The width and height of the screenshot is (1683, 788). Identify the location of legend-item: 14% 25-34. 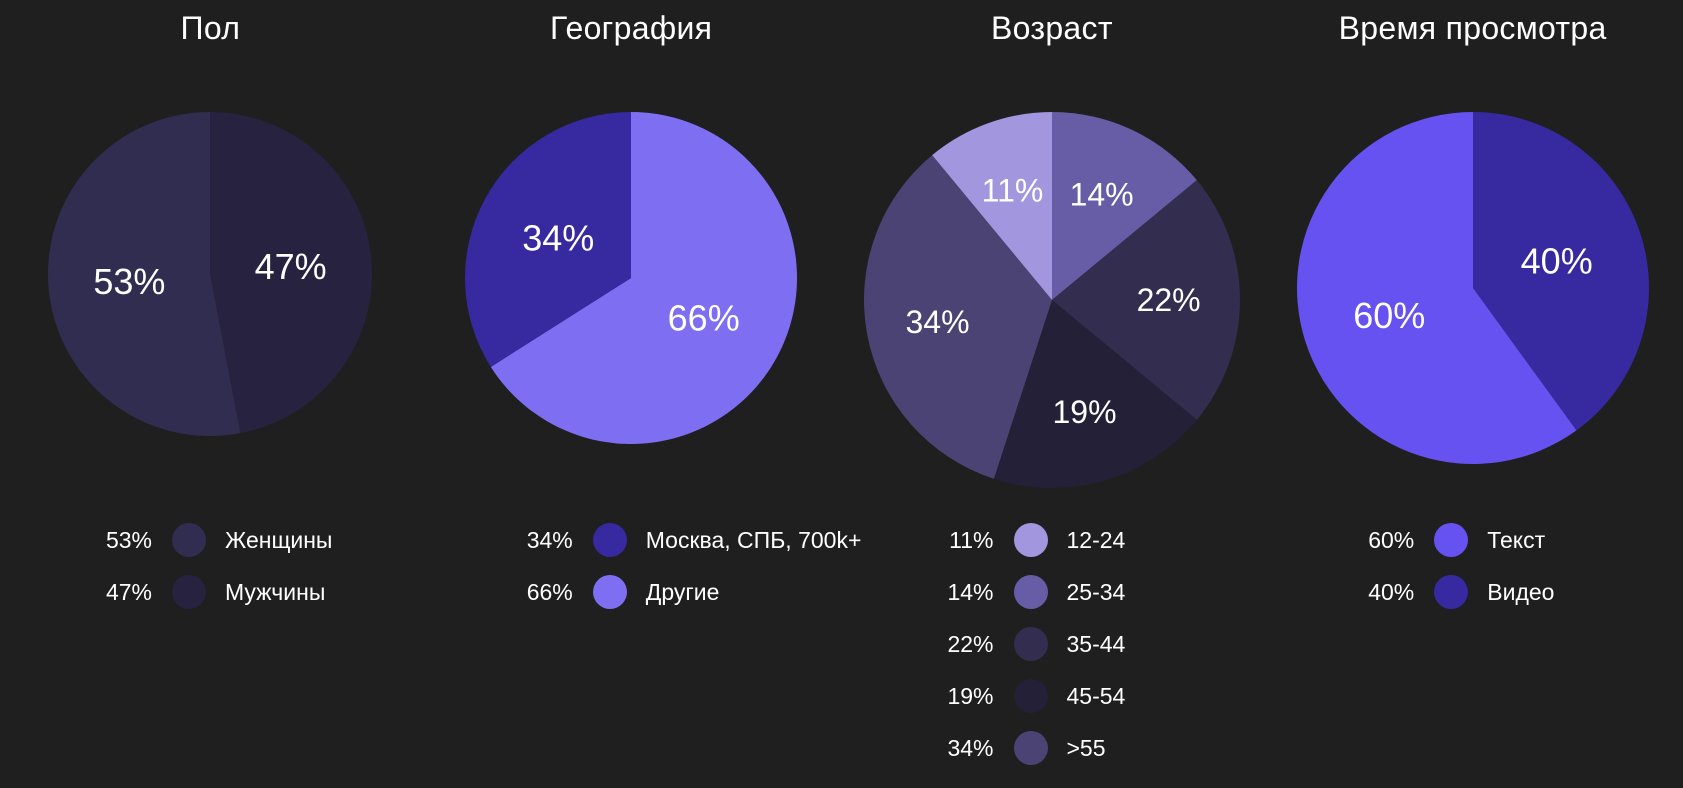
(1034, 592).